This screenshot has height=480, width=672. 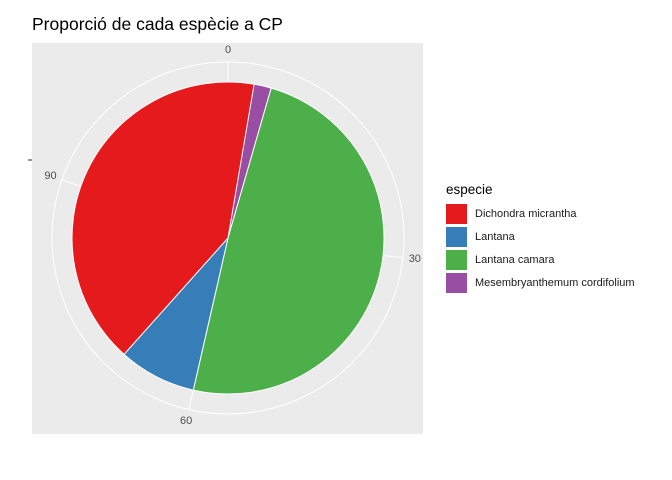 I want to click on tick-label-0: 0, so click(x=228, y=50).